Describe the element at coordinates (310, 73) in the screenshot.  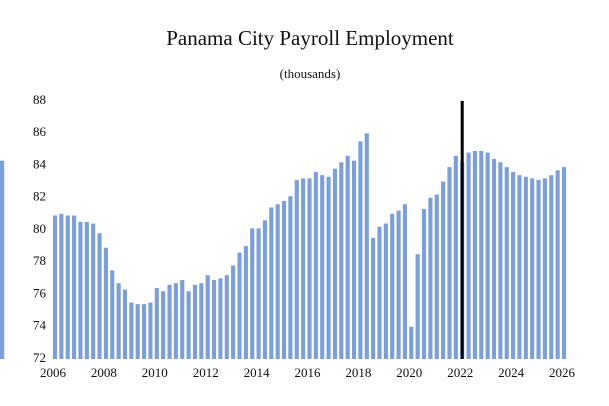
I see `chart-subtitle: (thousands)` at that location.